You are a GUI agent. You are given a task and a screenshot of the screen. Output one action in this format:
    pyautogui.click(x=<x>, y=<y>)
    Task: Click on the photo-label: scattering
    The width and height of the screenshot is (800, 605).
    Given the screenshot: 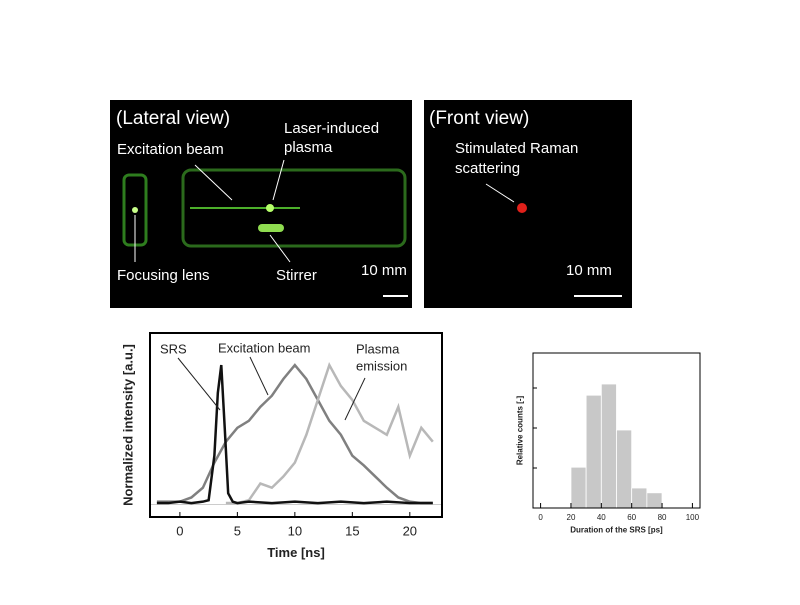 What is the action you would take?
    pyautogui.click(x=487, y=168)
    